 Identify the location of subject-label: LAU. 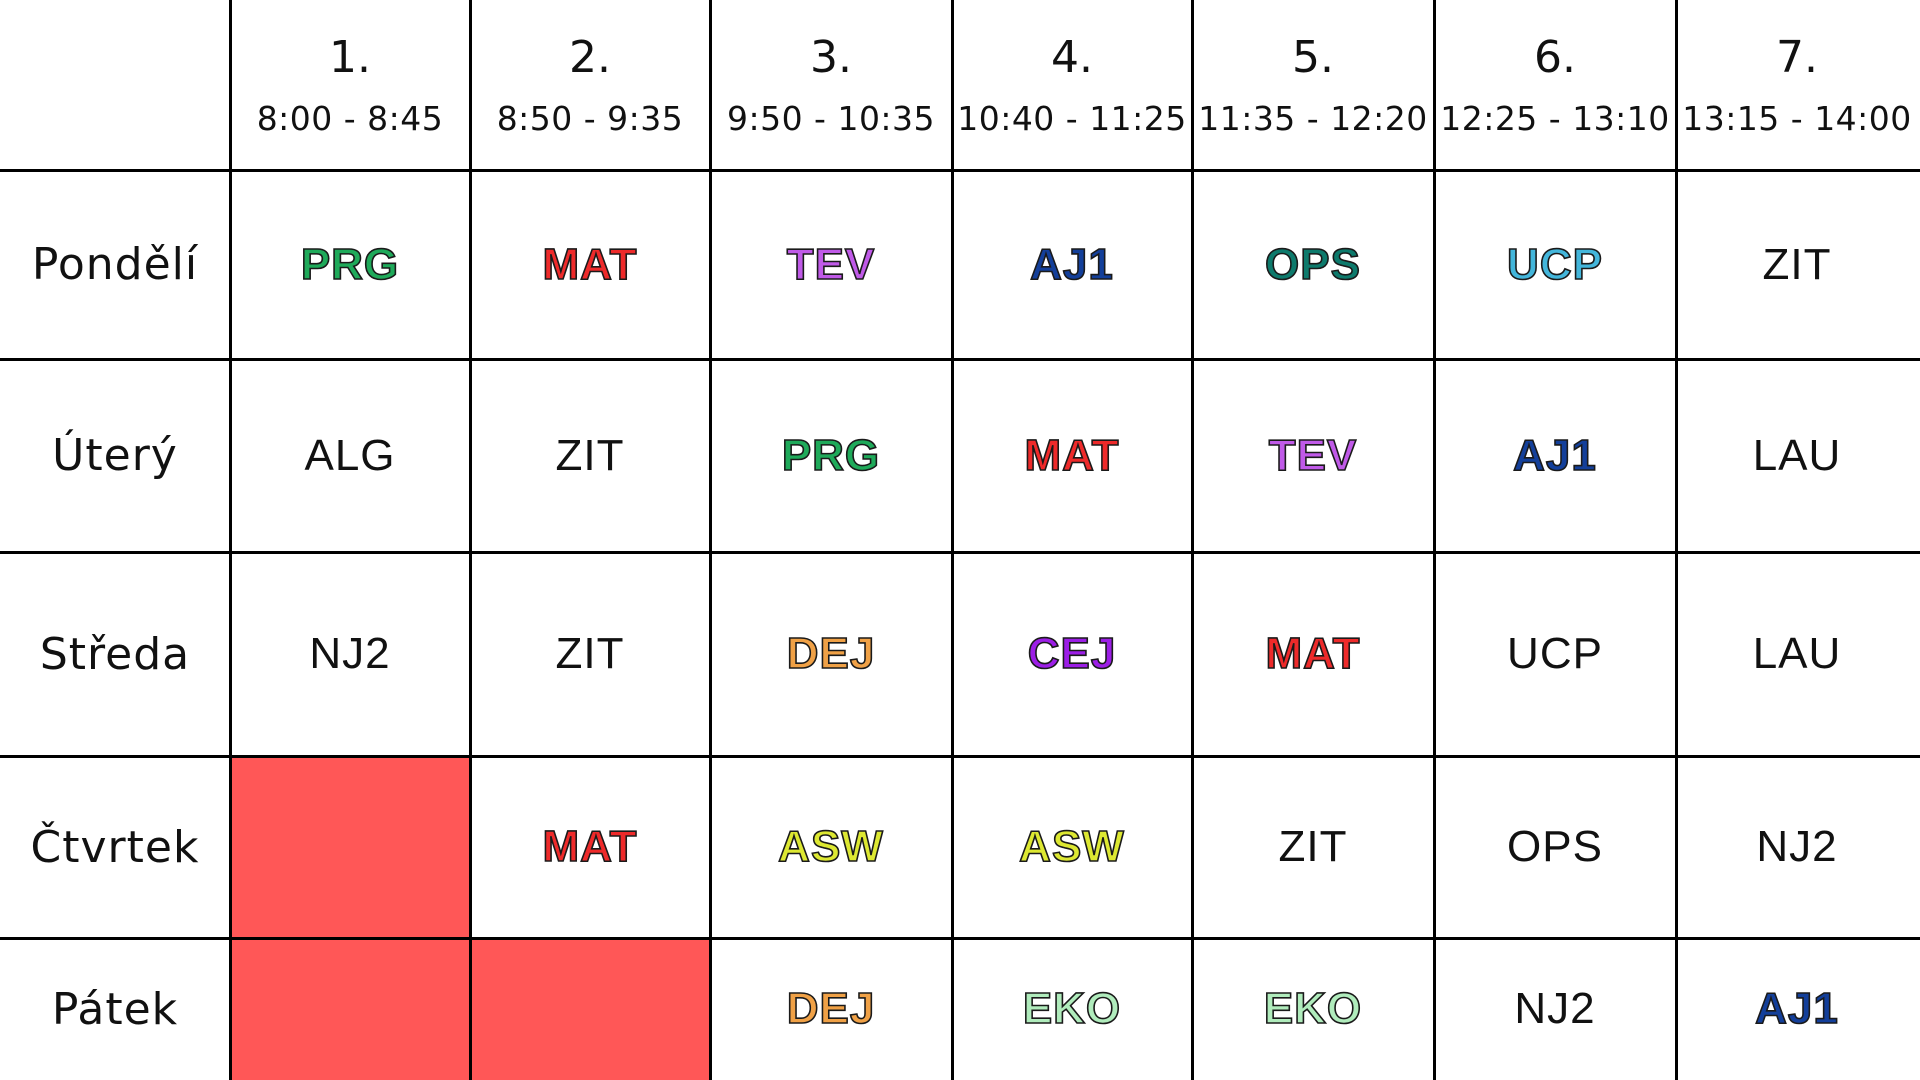
(1797, 653).